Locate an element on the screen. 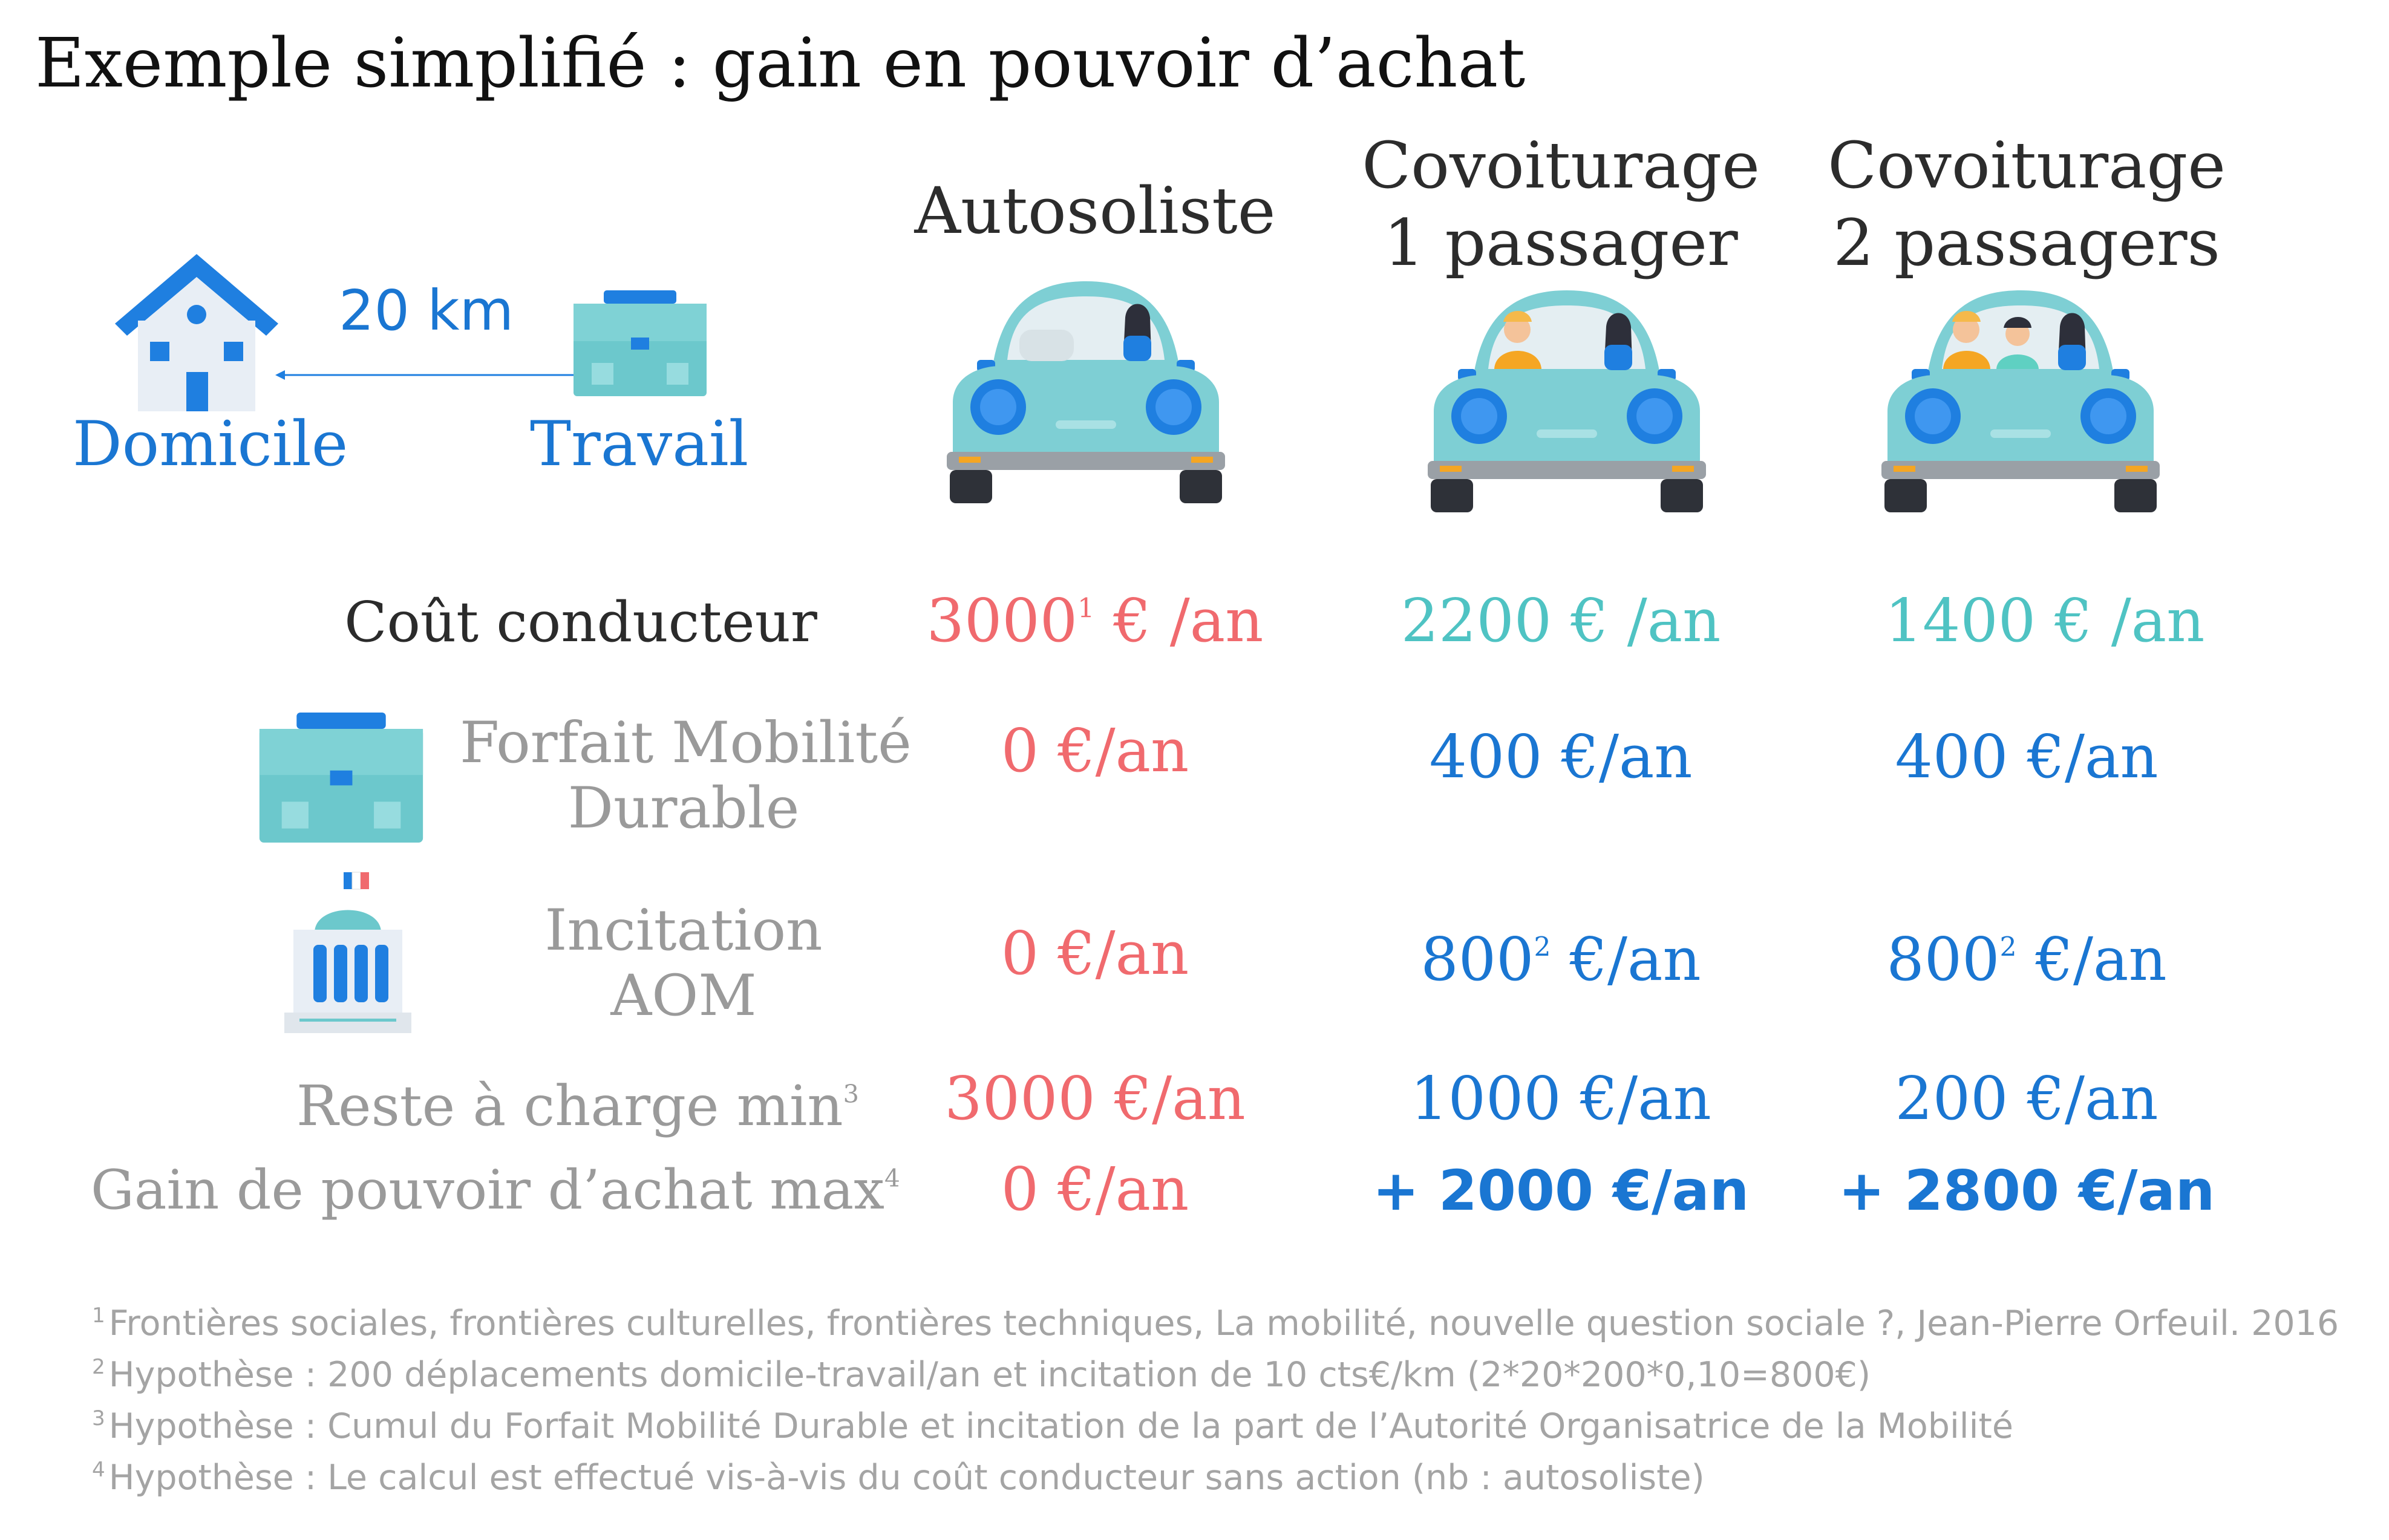 This screenshot has width=2389, height=1540. footnote-number: 3 is located at coordinates (98, 1418).